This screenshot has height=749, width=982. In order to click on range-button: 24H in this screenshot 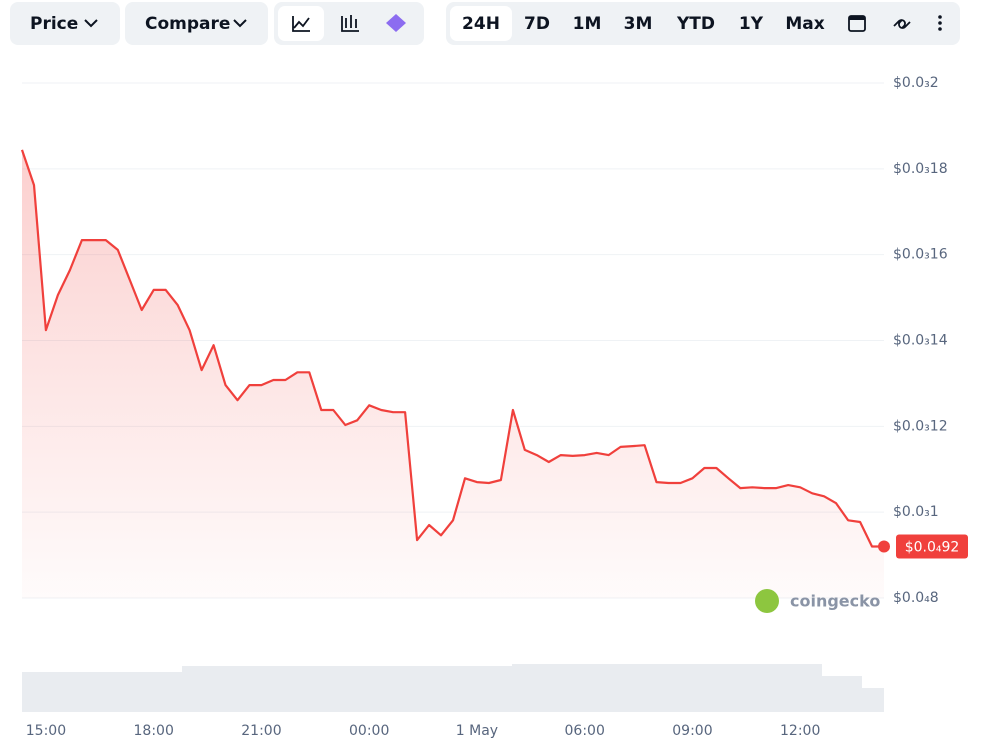, I will do `click(481, 24)`.